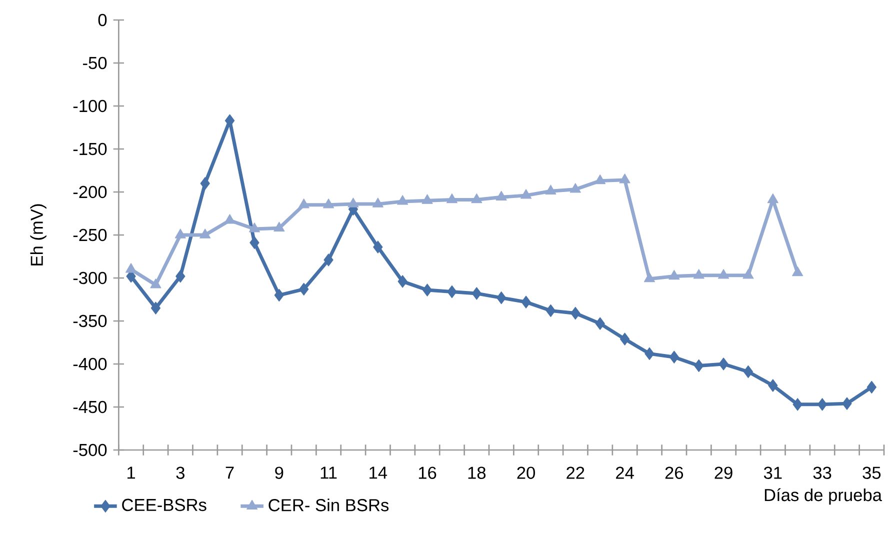  I want to click on x-tick-label: 18, so click(477, 472).